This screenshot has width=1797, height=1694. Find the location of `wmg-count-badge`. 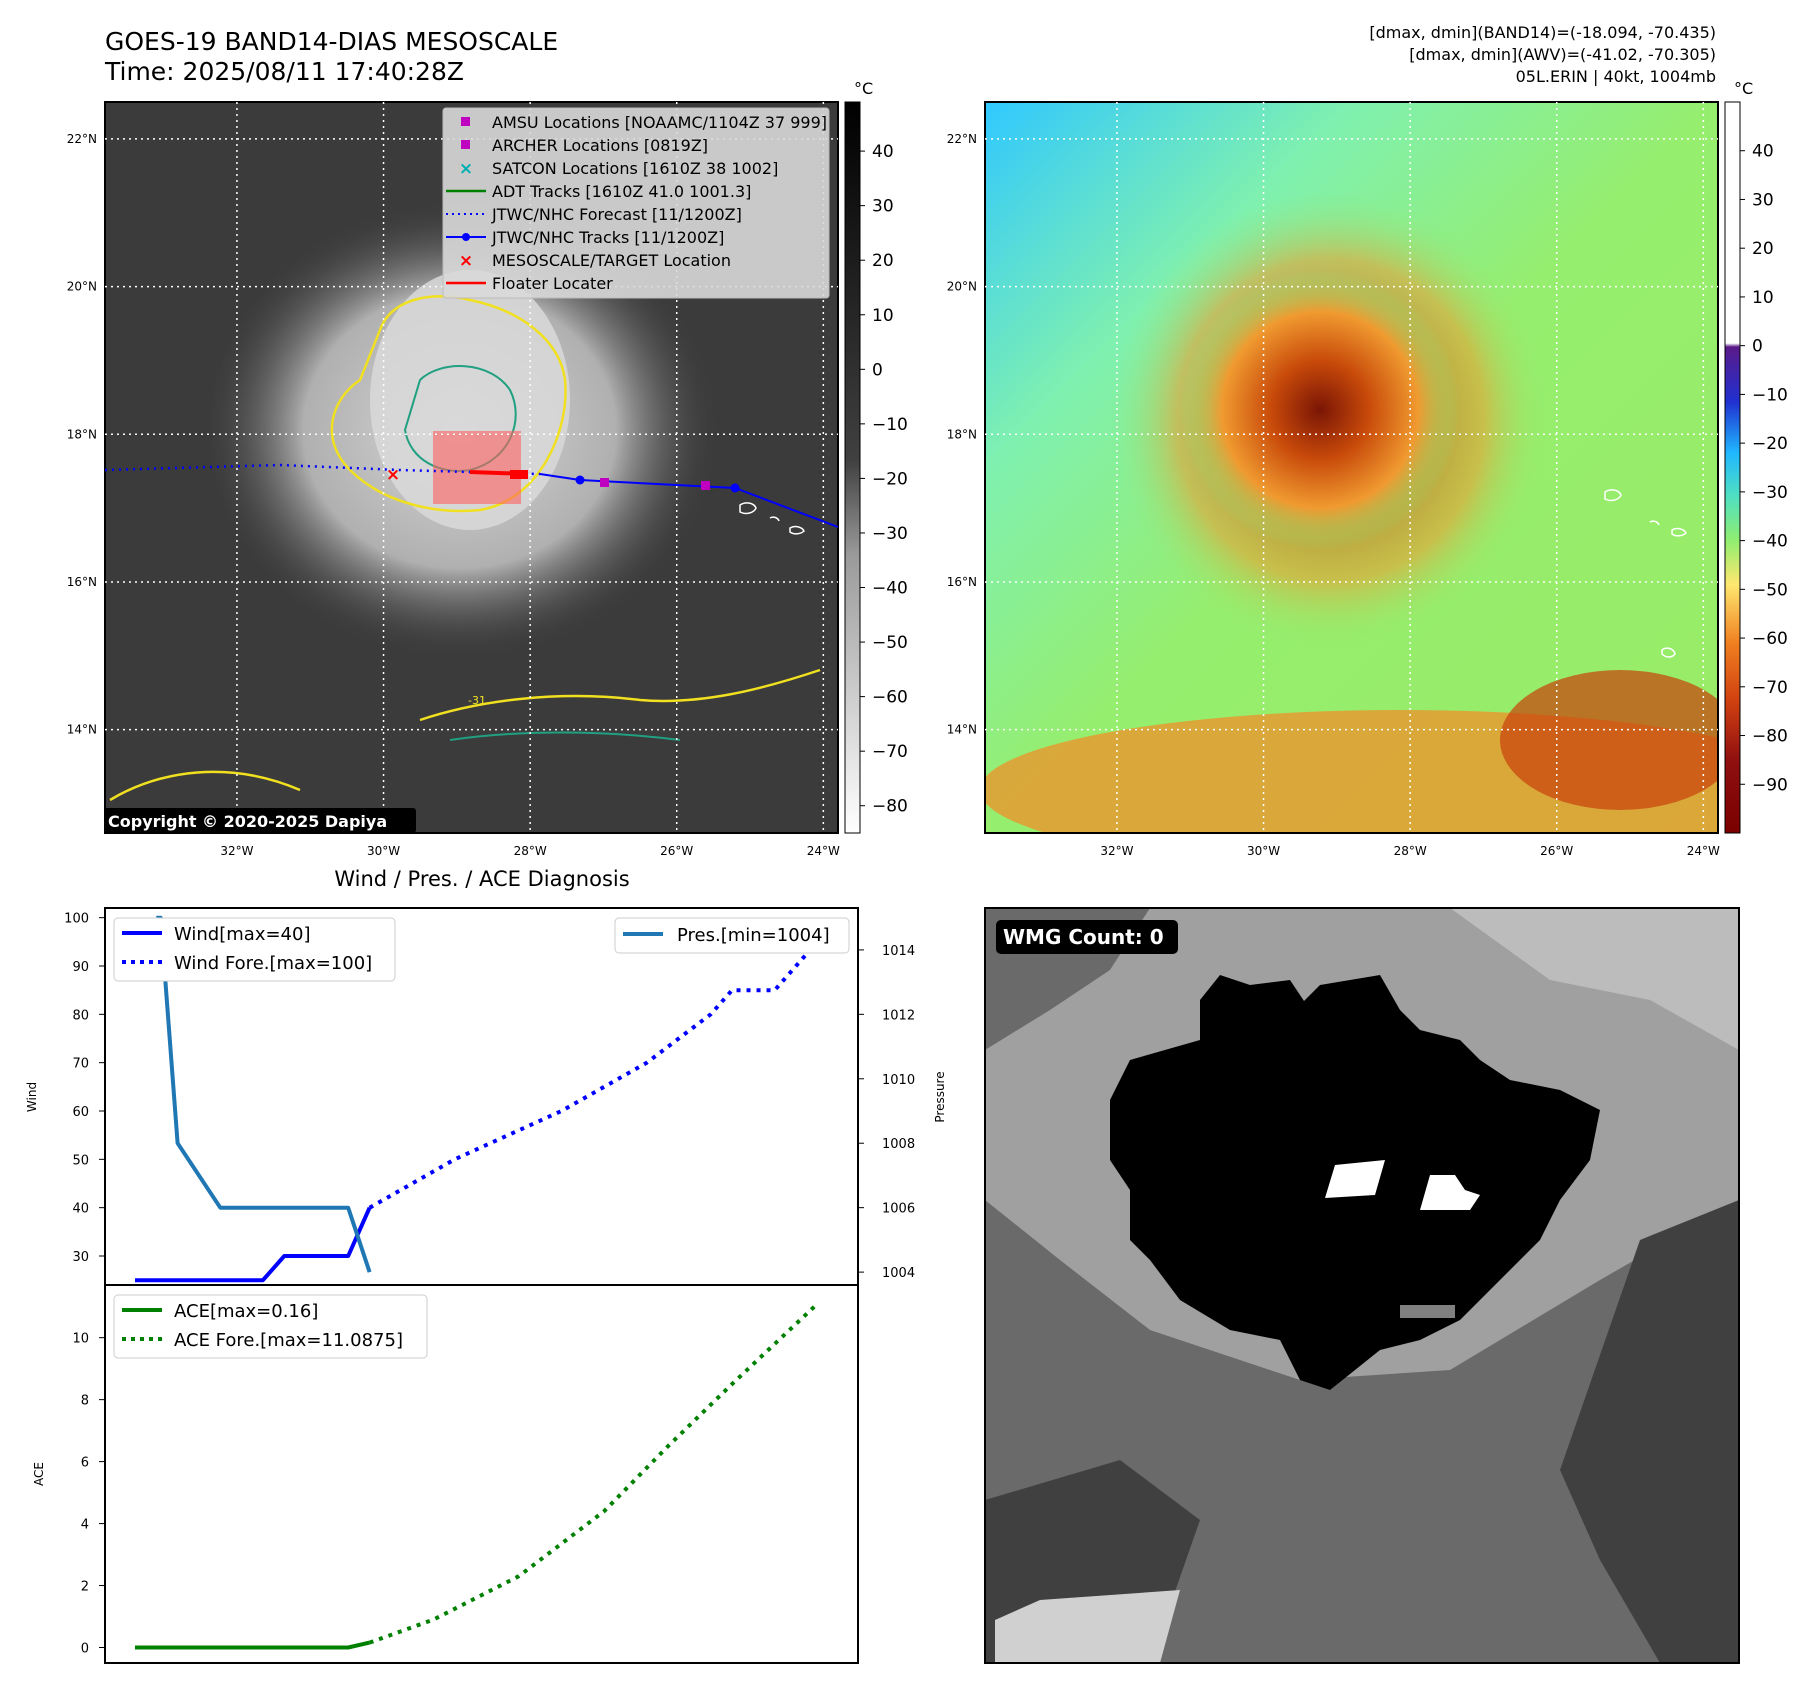

wmg-count-badge is located at coordinates (1087, 937).